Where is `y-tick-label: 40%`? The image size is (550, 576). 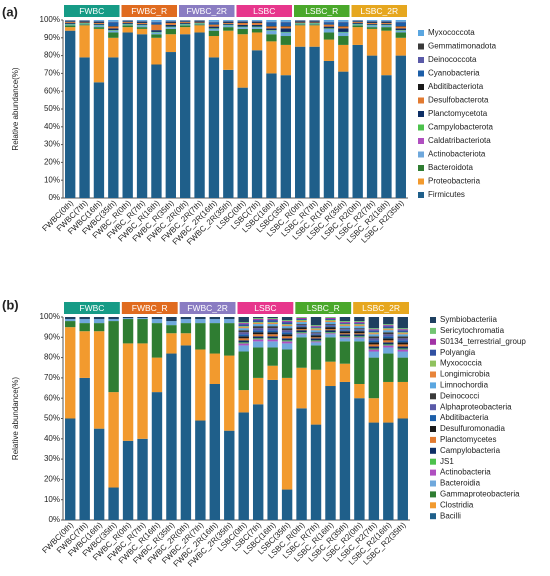
y-tick-label: 40% is located at coordinates (52, 126).